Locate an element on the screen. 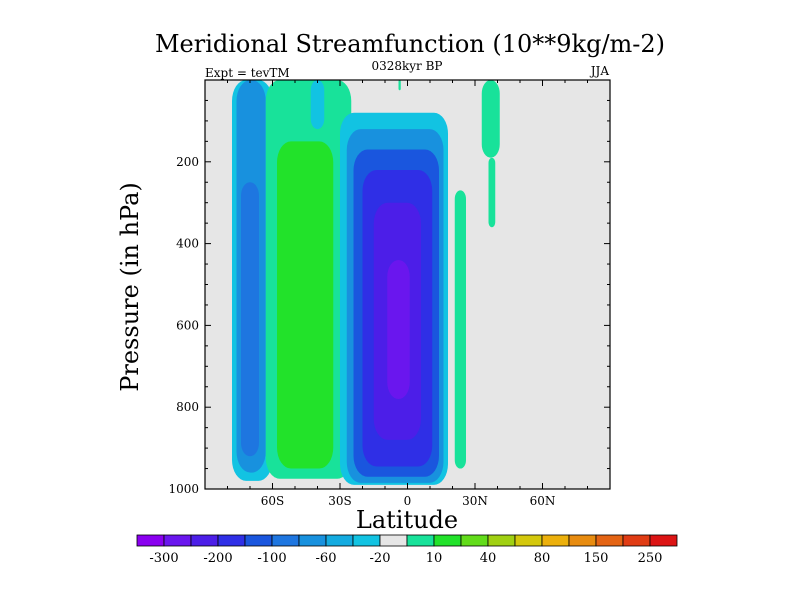 Image resolution: width=800 pixels, height=600 pixels. y-tick-label: 800 is located at coordinates (187, 407).